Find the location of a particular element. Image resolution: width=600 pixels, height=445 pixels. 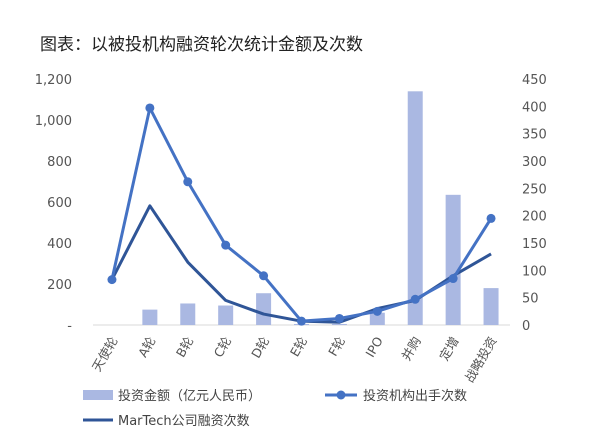

right-tick-label: 300 is located at coordinates (534, 162).